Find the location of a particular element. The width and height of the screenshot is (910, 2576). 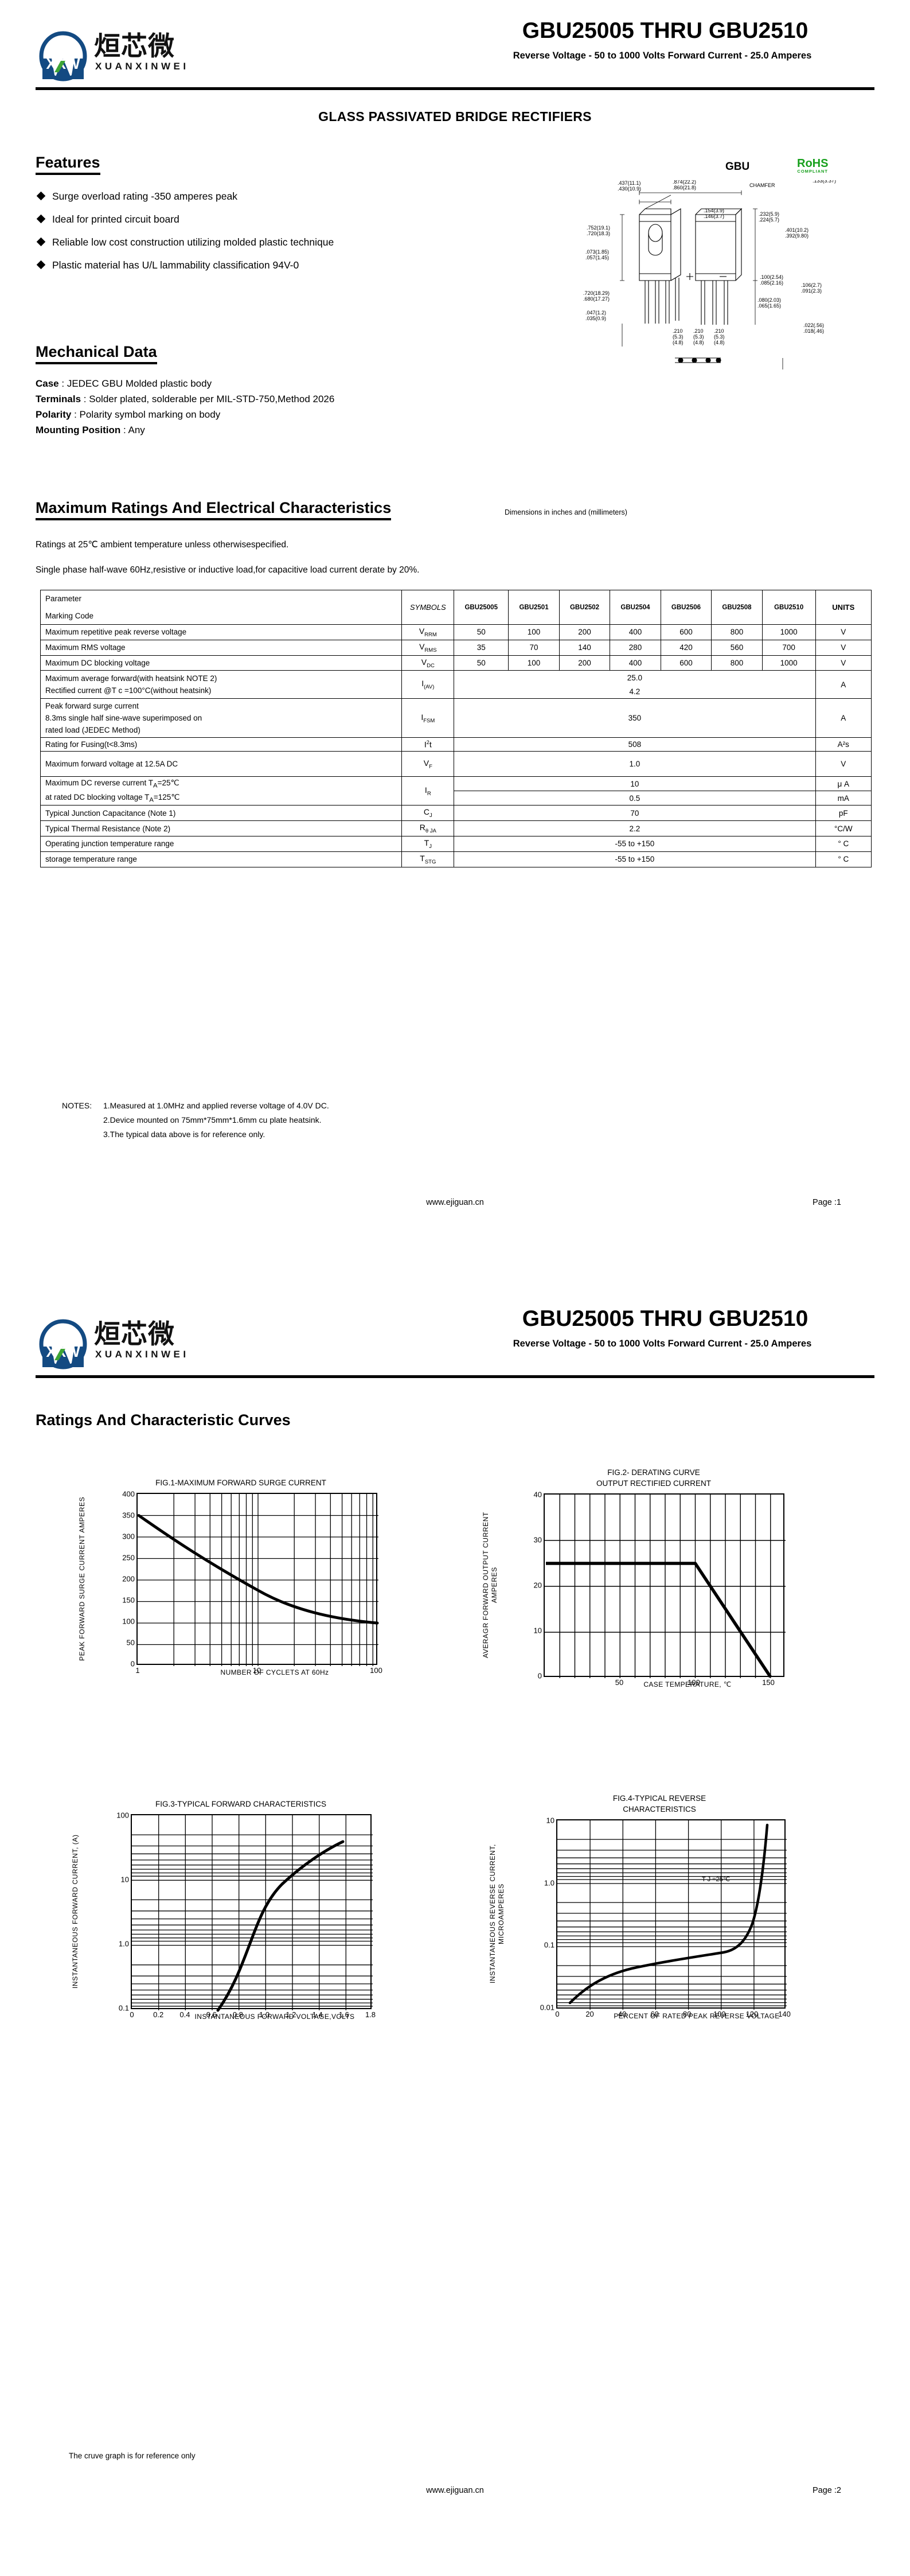

xxw-logo-icon: XXW is located at coordinates (63, 1345).